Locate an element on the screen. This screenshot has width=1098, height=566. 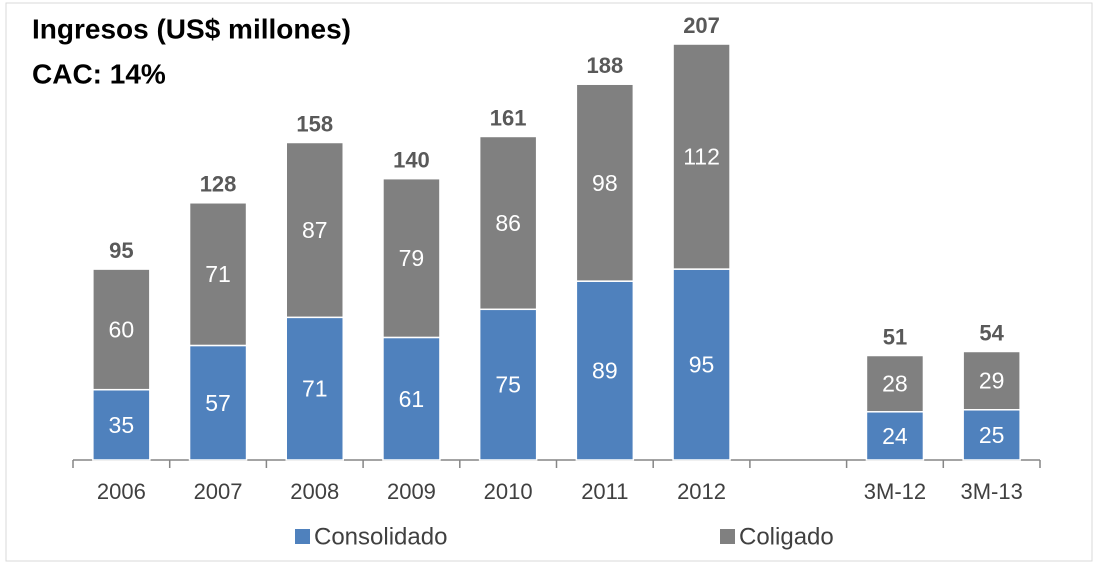
x-tick-label: 2006 is located at coordinates (121, 491).